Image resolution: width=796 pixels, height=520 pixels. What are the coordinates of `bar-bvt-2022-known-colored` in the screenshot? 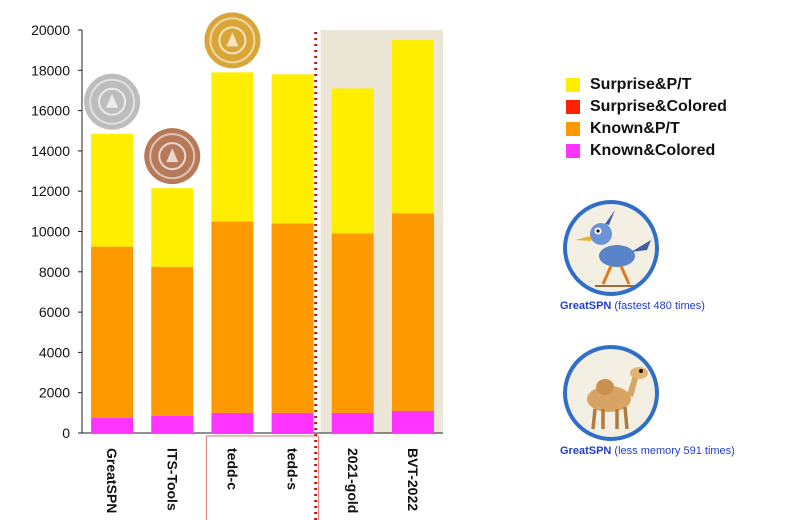 It's located at (412, 421).